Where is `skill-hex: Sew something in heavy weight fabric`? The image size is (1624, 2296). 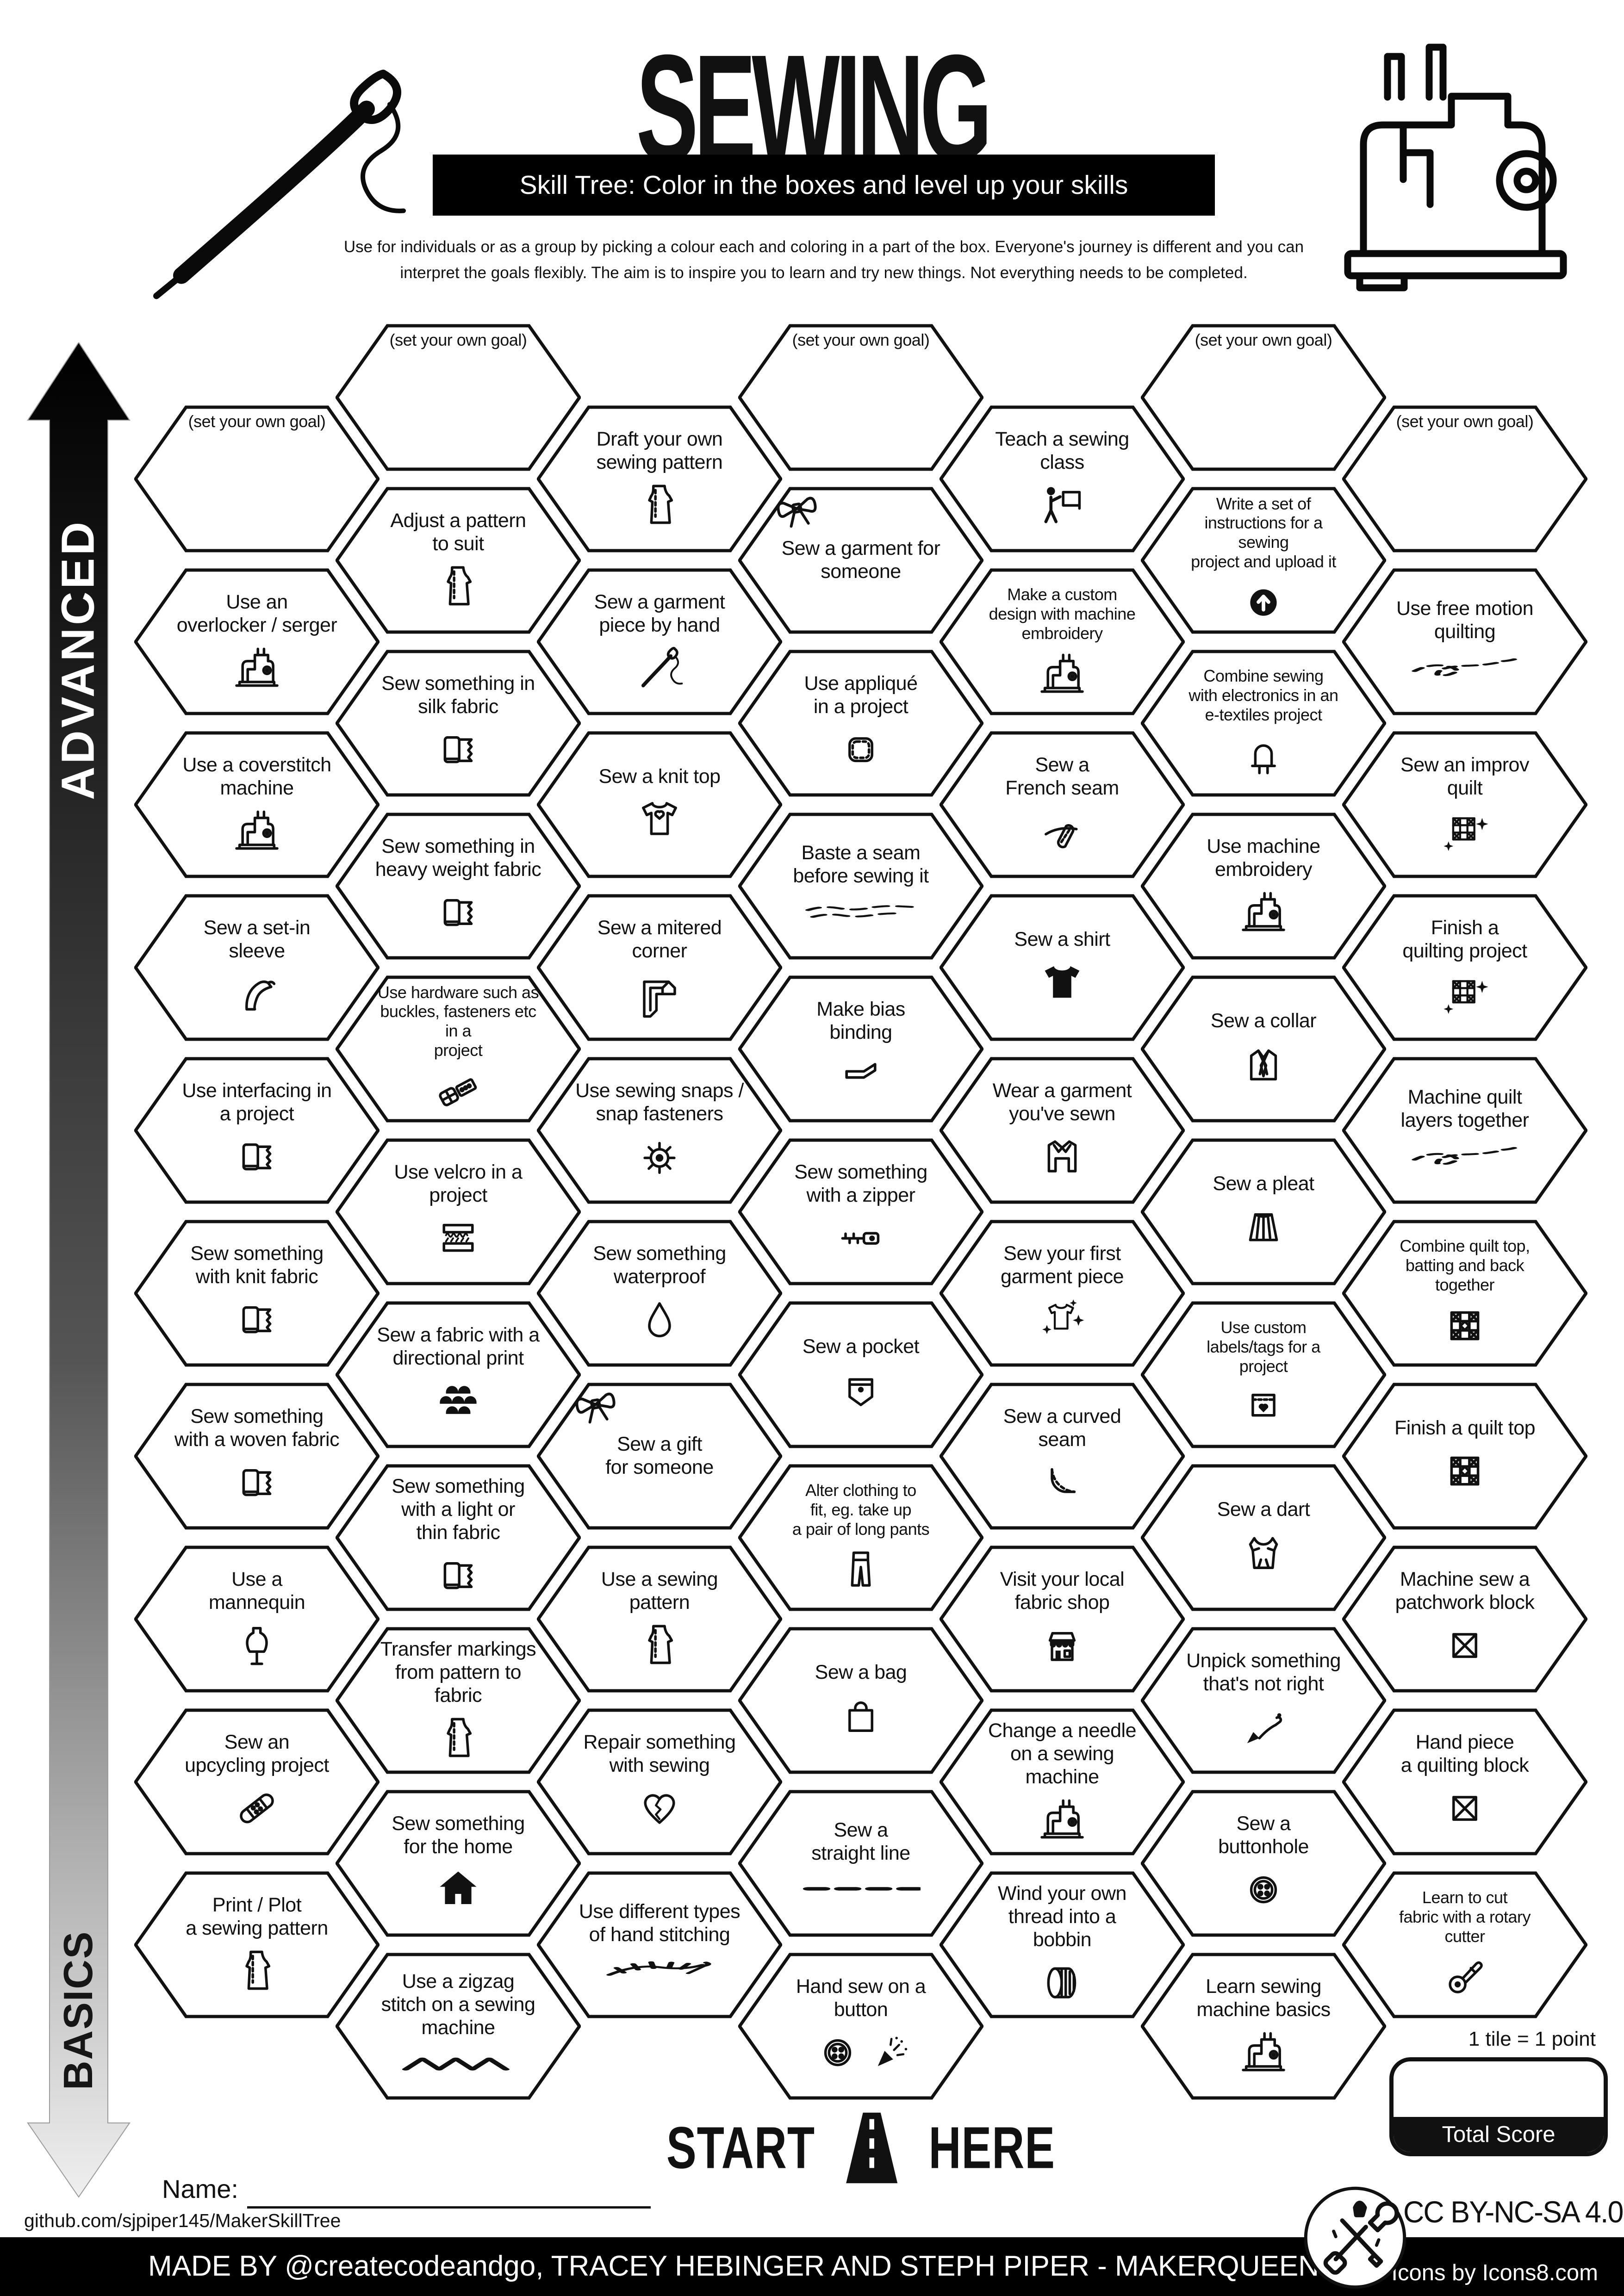 skill-hex: Sew something in heavy weight fabric is located at coordinates (458, 887).